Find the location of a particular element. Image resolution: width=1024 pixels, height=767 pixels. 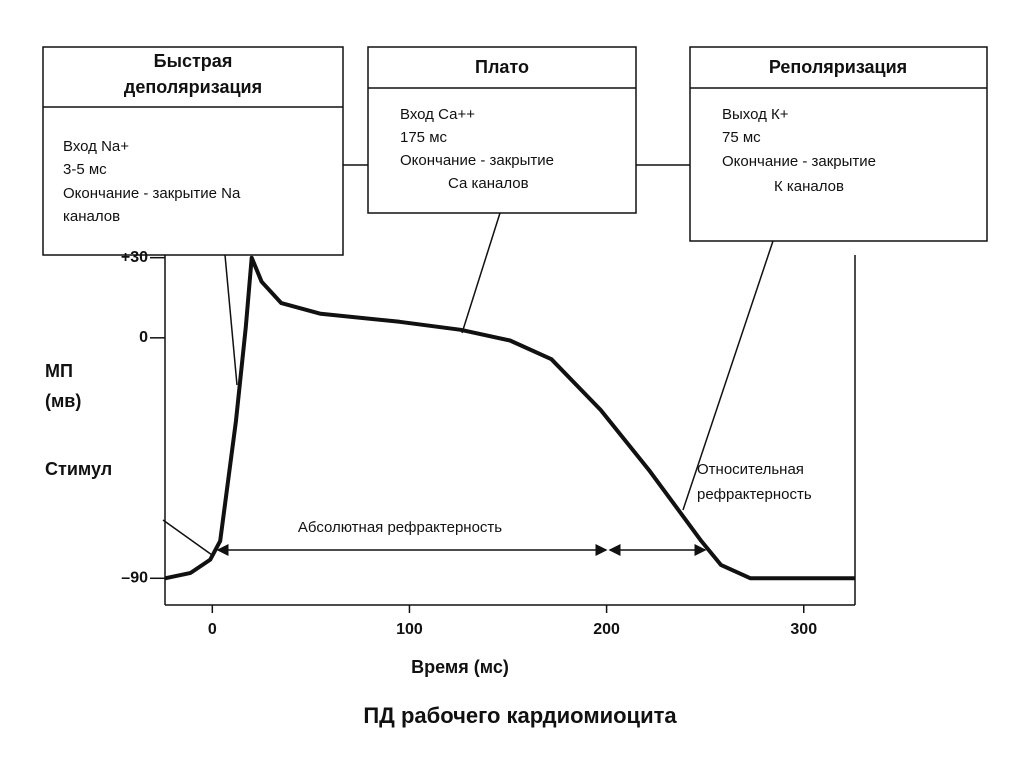

box-text: К каналов is located at coordinates (809, 186).